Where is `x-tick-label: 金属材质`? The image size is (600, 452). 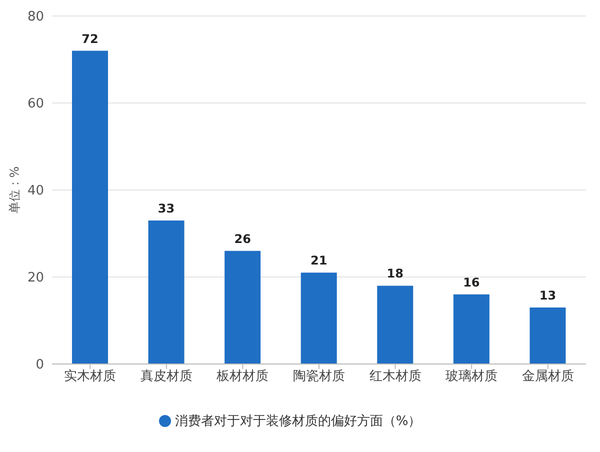
x-tick-label: 金属材质 is located at coordinates (548, 376).